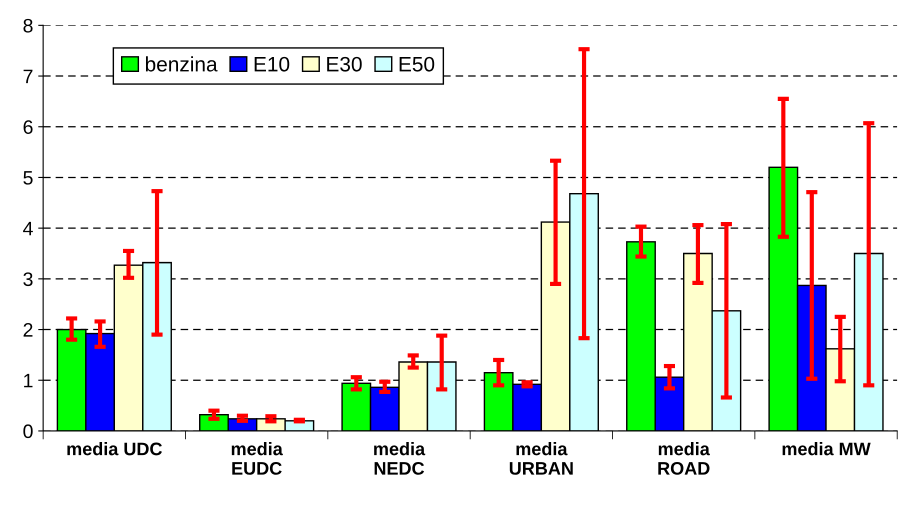 This screenshot has width=899, height=507. Describe the element at coordinates (28, 178) in the screenshot. I see `y-tick-label: 5` at that location.